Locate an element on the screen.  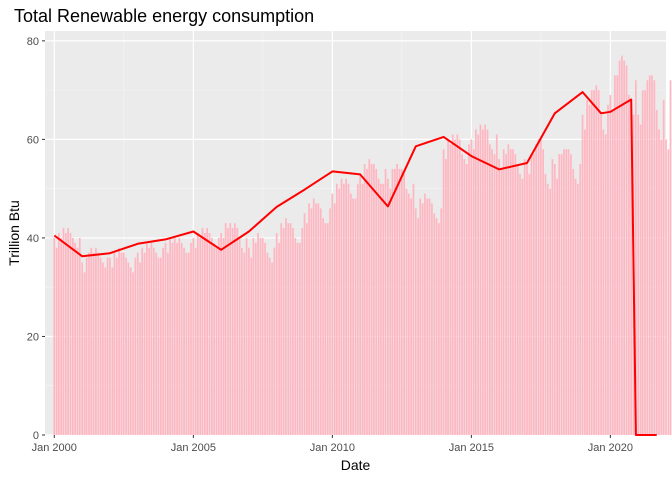
y-tick-label: 80 is located at coordinates (33, 42).